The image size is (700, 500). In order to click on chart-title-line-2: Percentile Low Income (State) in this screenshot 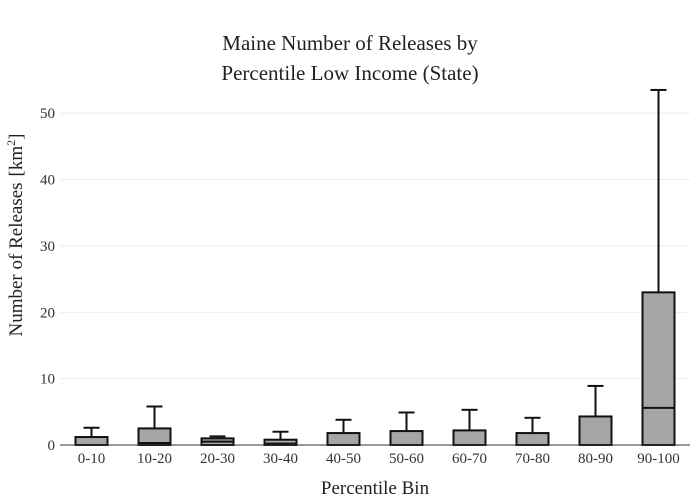, I will do `click(349, 73)`.